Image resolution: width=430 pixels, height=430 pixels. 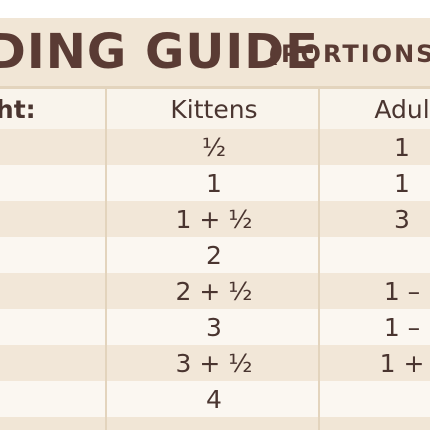 I want to click on table-row: g 1 + ½ 3, so click(x=215, y=219).